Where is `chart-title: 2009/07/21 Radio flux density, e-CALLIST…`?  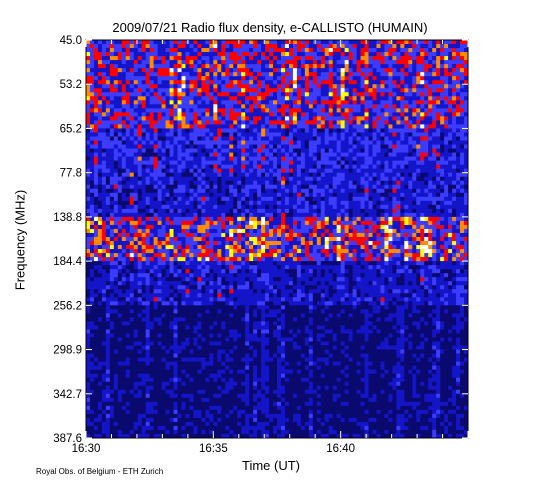
chart-title: 2009/07/21 Radio flux density, e-CALLIST… is located at coordinates (270, 27).